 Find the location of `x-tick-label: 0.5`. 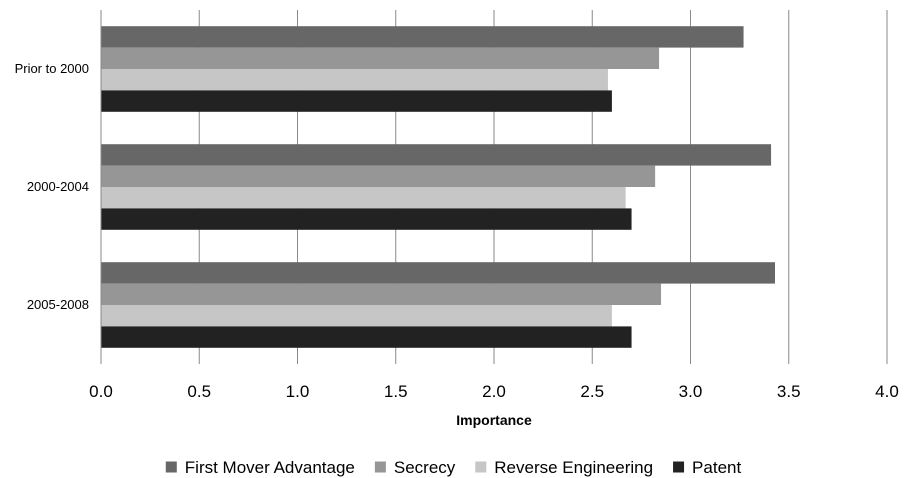

x-tick-label: 0.5 is located at coordinates (199, 391).